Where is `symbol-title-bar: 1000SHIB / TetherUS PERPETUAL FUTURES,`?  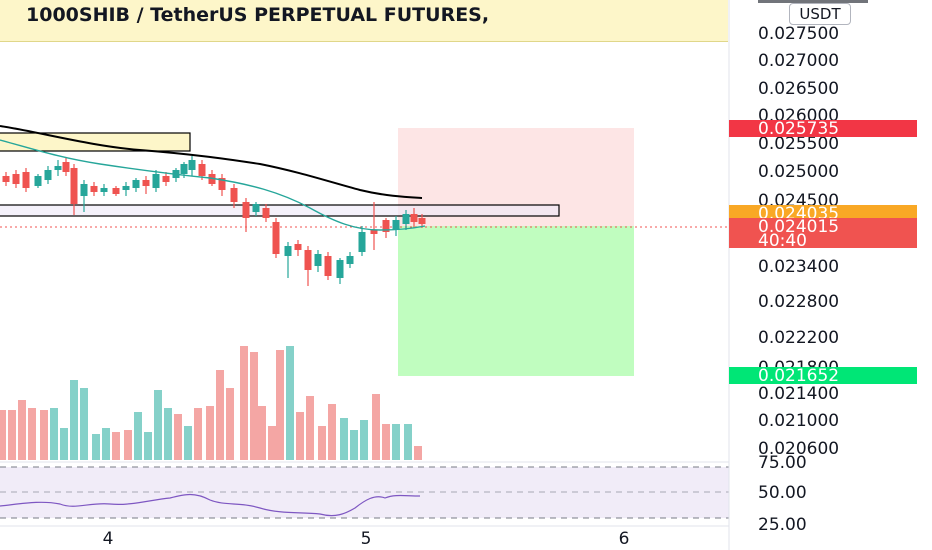 symbol-title-bar: 1000SHIB / TetherUS PERPETUAL FUTURES, is located at coordinates (364, 21).